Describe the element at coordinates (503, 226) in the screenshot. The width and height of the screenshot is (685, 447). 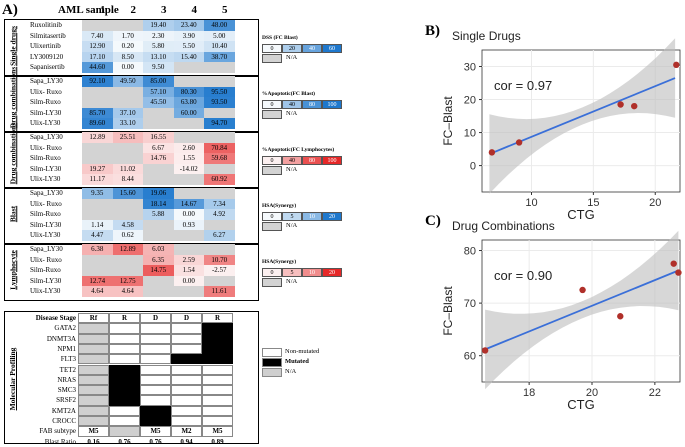
I see `chart-title: Drug Combinations` at that location.